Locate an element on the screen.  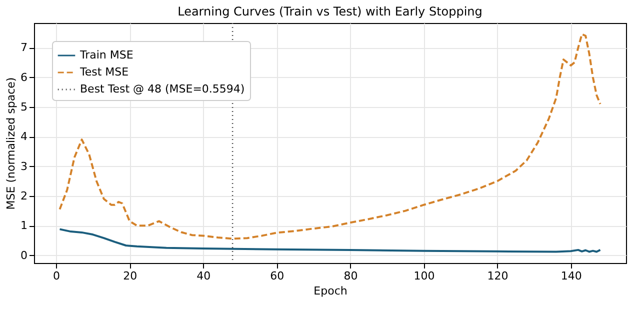
ref-line-label: Best Test @ 48 (MSE=0.5594) is located at coordinates (162, 89).